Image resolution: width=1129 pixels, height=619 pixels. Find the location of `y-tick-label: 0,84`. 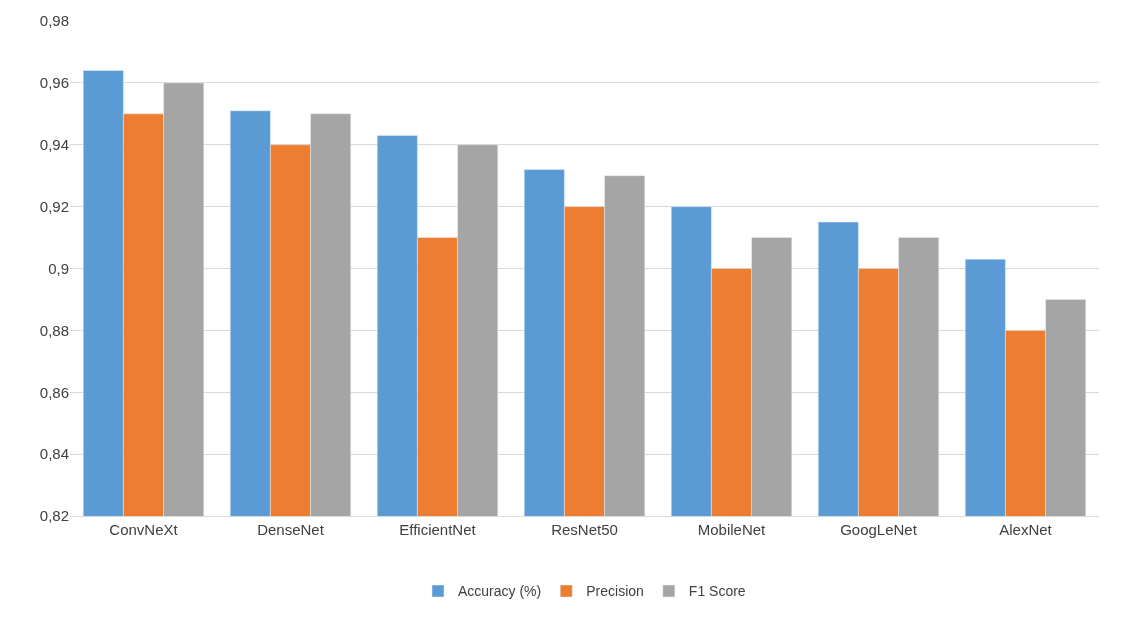

y-tick-label: 0,84 is located at coordinates (54, 454).